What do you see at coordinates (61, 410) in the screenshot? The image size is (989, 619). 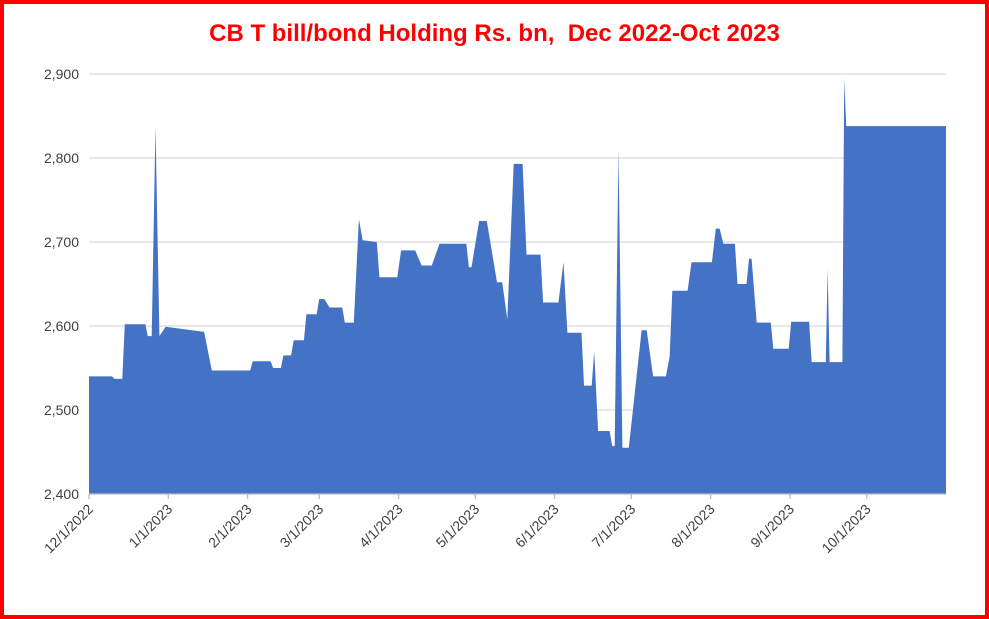 I see `y-axis-tick-label: 2,500` at bounding box center [61, 410].